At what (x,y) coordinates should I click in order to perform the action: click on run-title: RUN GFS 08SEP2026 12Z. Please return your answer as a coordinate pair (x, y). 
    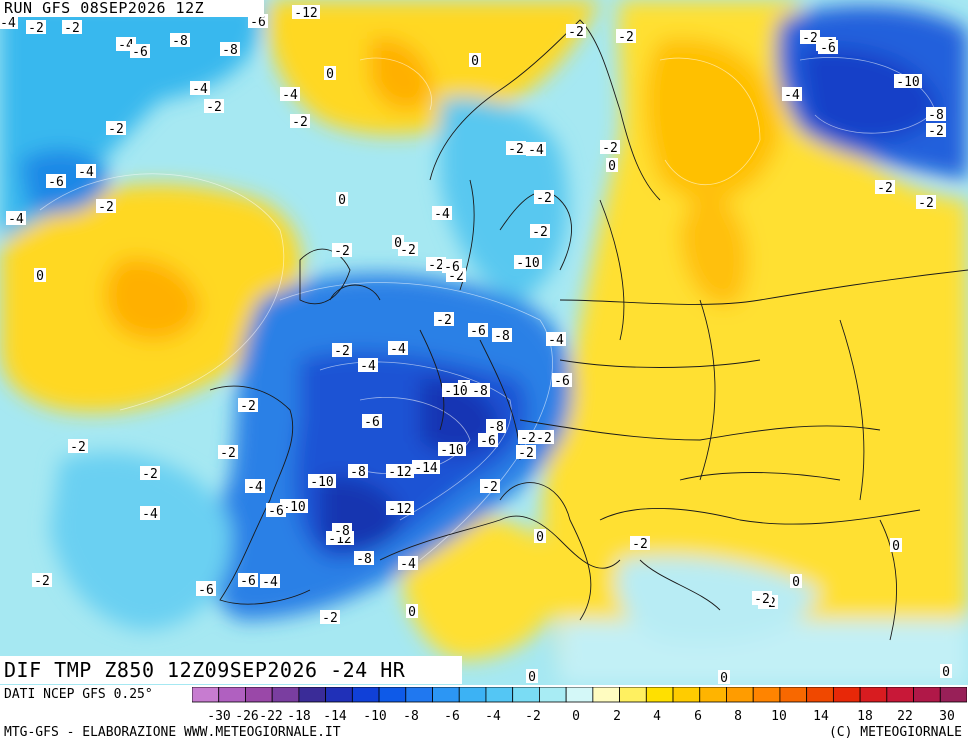
    Looking at the image, I should click on (132, 8).